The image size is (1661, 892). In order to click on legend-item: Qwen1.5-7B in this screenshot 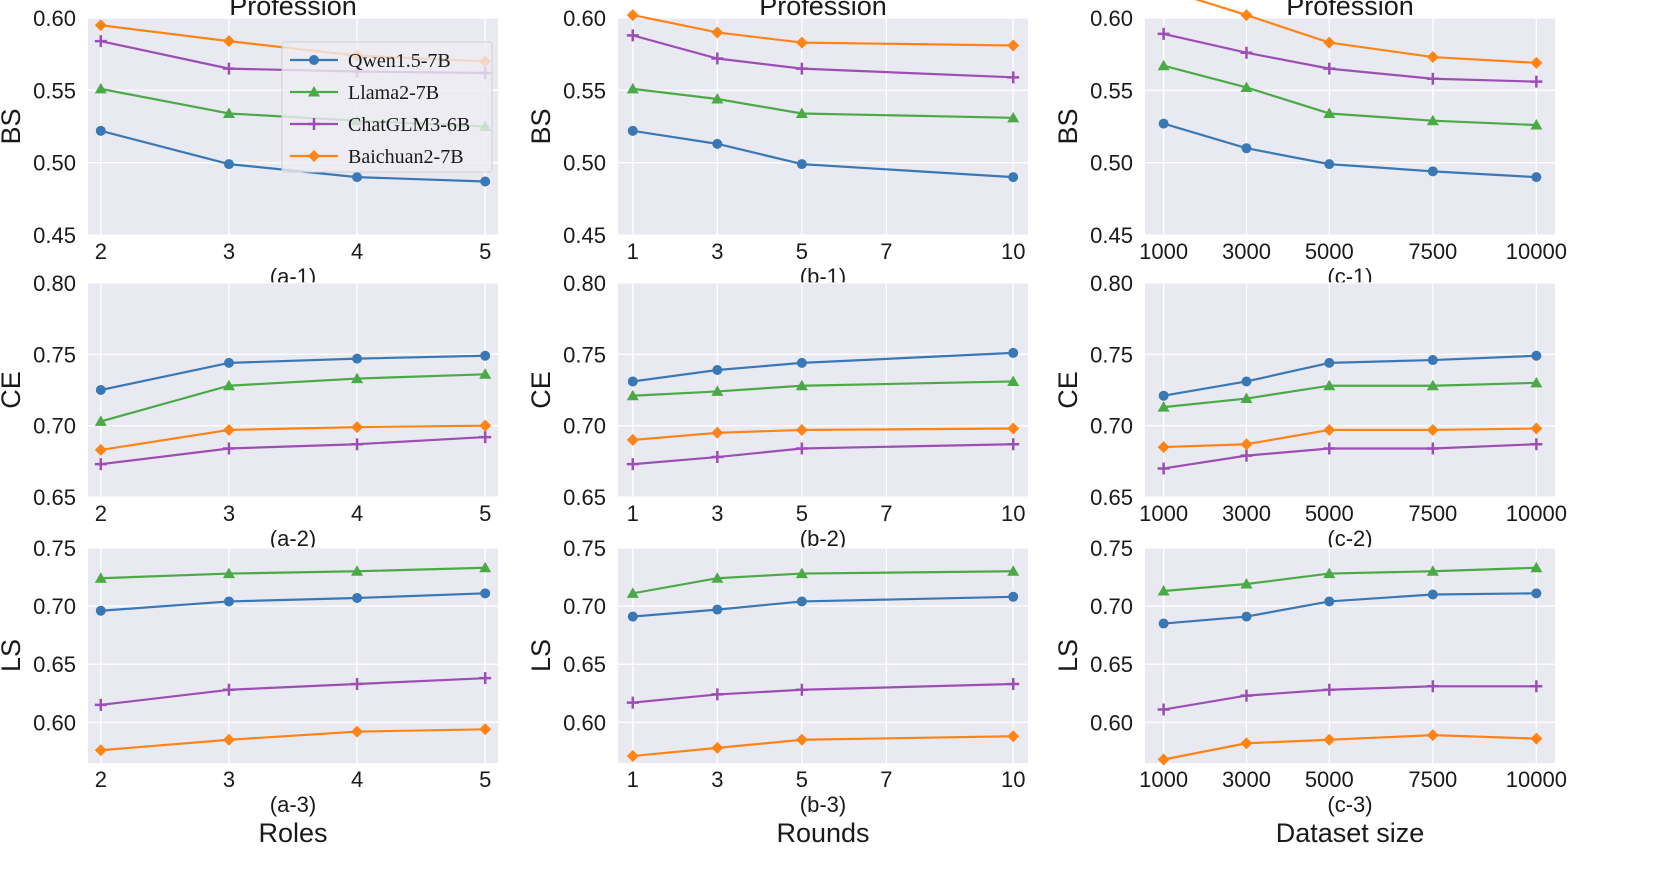, I will do `click(370, 61)`.